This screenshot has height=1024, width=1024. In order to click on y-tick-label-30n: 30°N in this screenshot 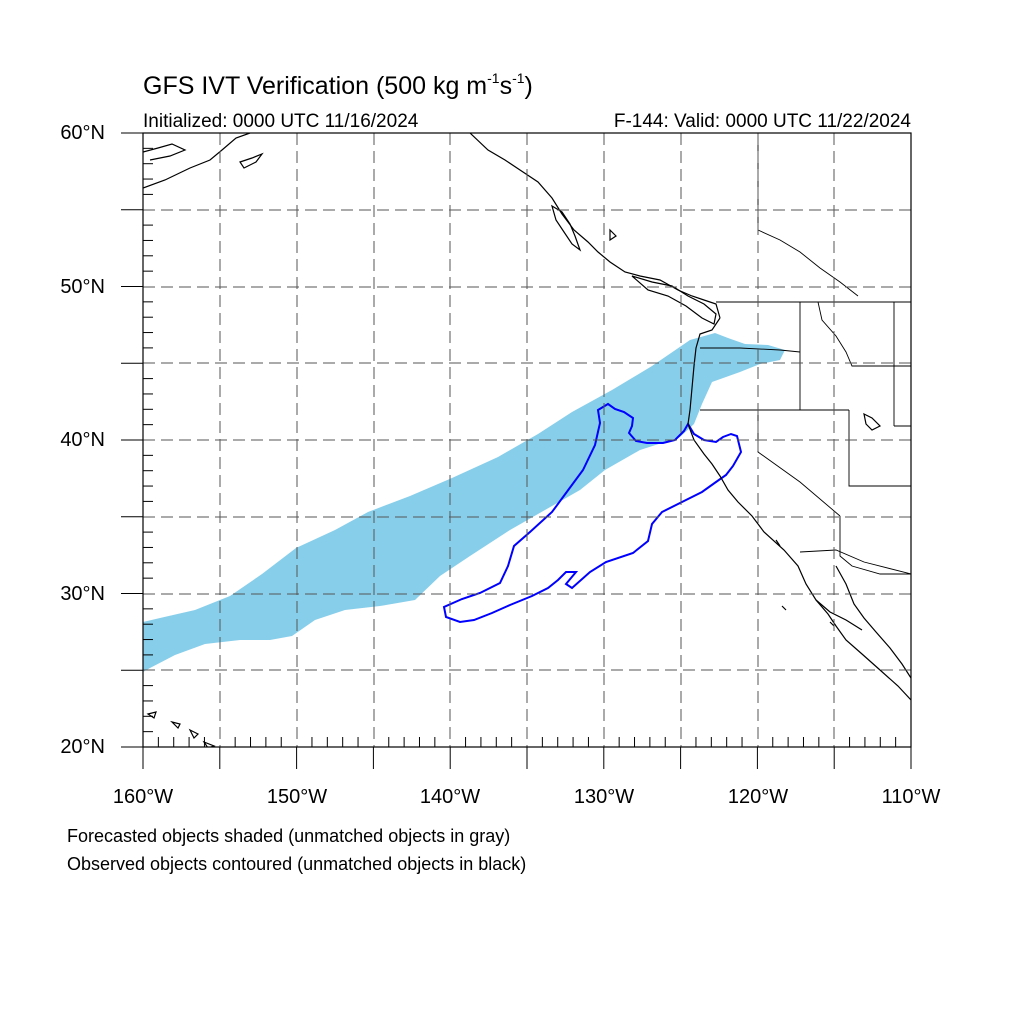, I will do `click(82, 594)`.